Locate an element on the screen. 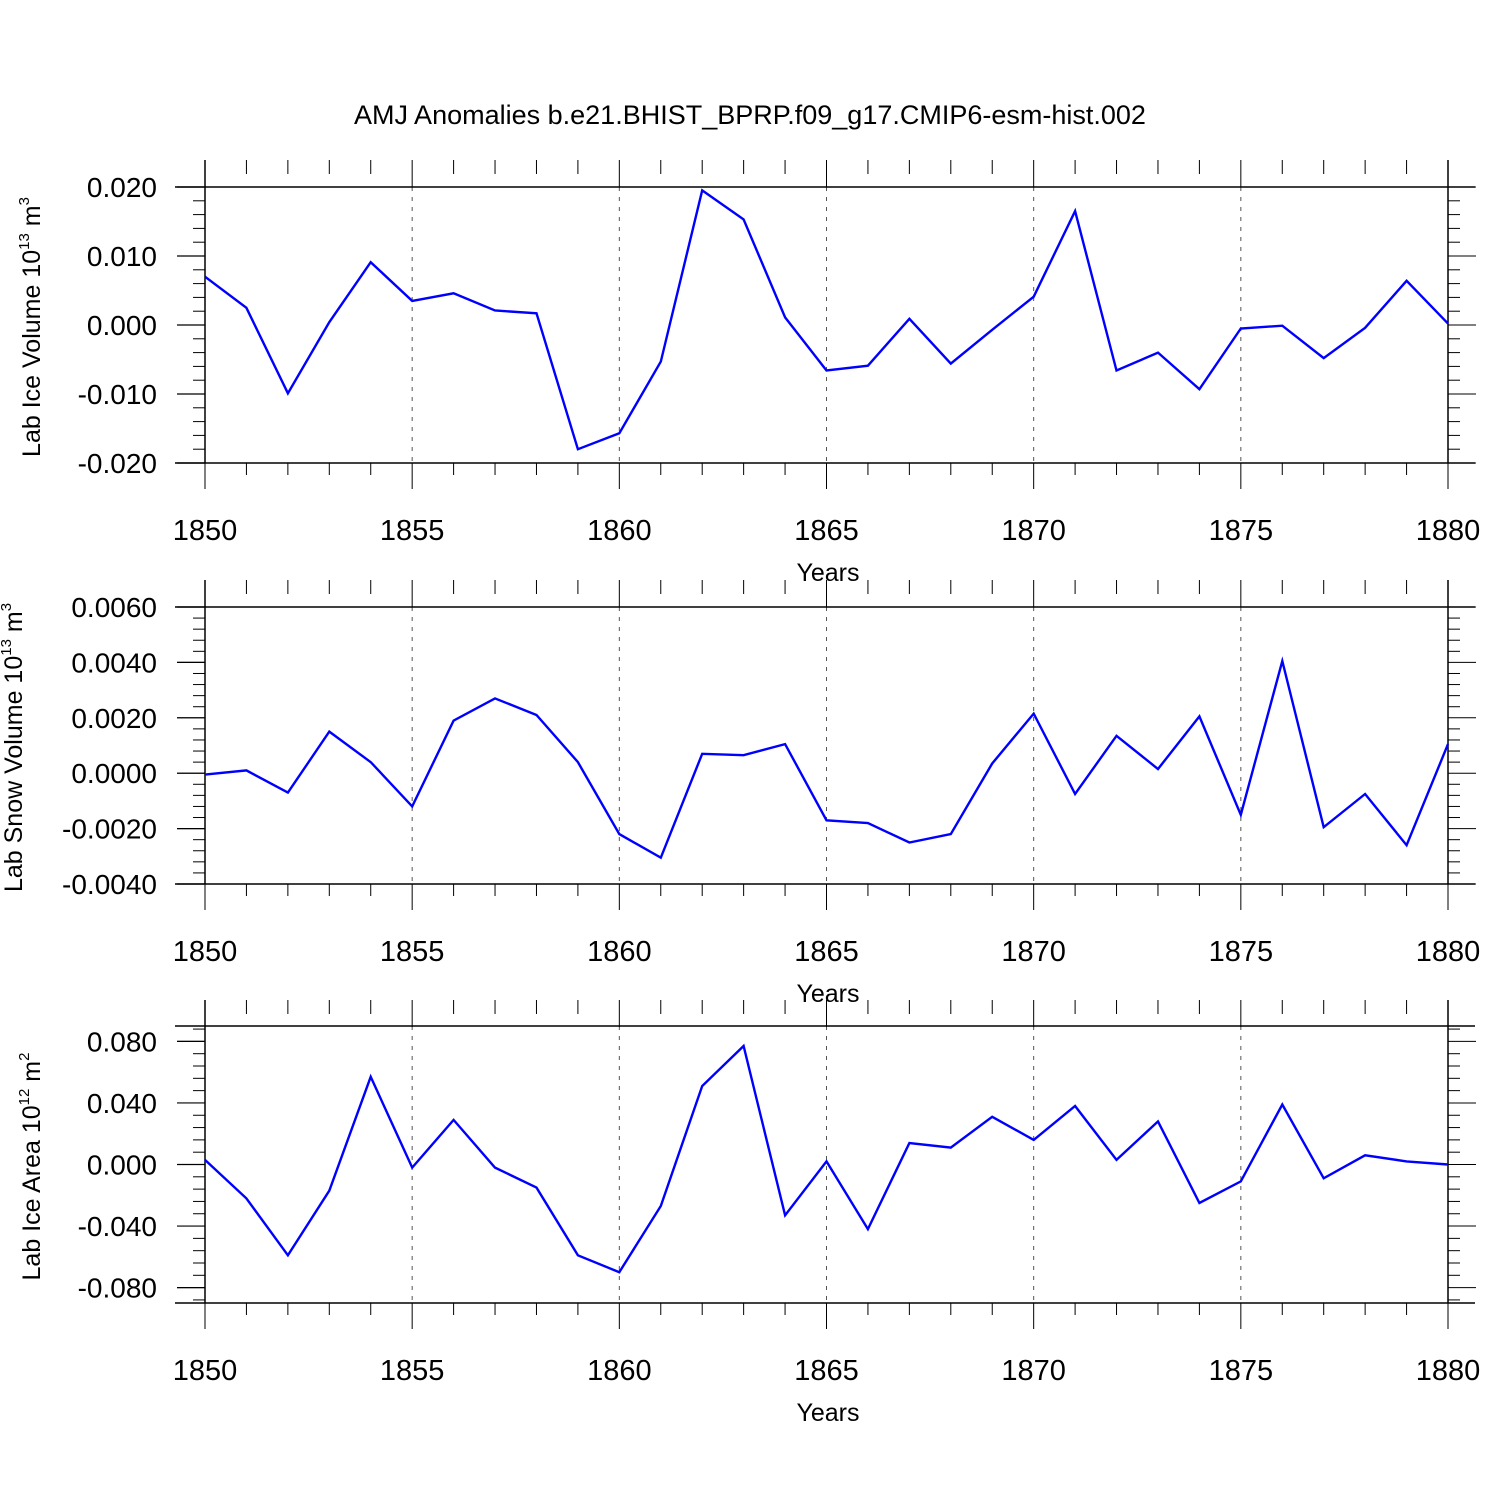 The height and width of the screenshot is (1500, 1500). y-tick-label: 0.0060 is located at coordinates (114, 607).